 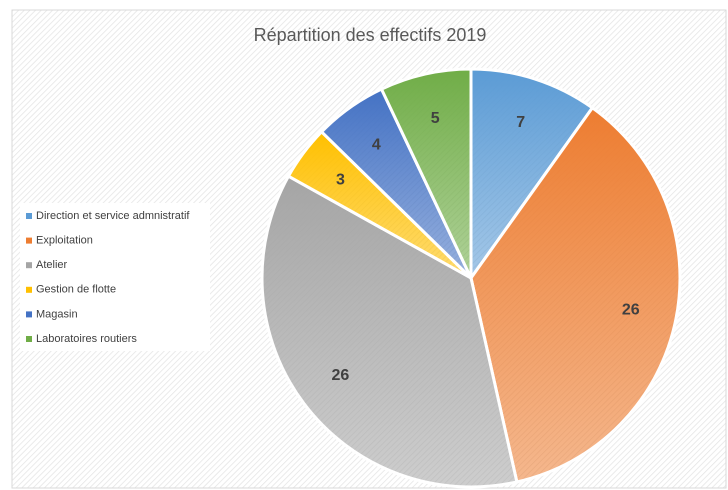 What do you see at coordinates (520, 122) in the screenshot?
I see `data-label: 7` at bounding box center [520, 122].